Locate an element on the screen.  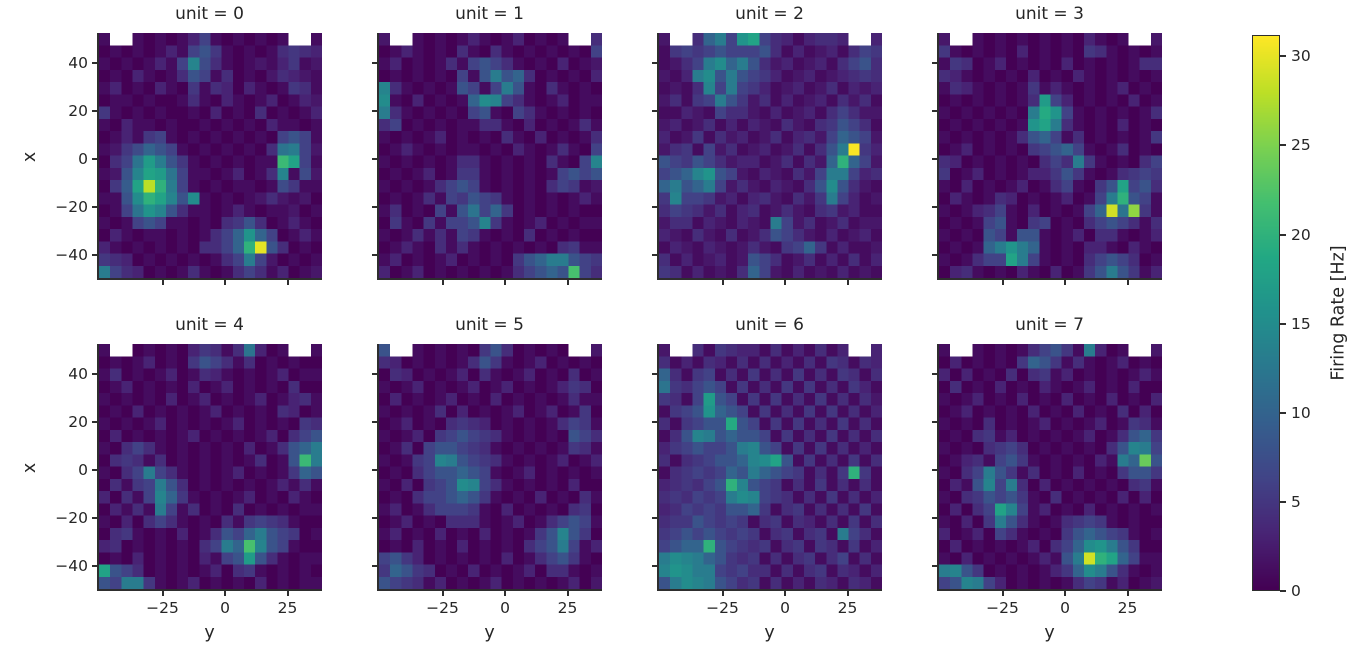
y-axis-label-text: x is located at coordinates (29, 467).